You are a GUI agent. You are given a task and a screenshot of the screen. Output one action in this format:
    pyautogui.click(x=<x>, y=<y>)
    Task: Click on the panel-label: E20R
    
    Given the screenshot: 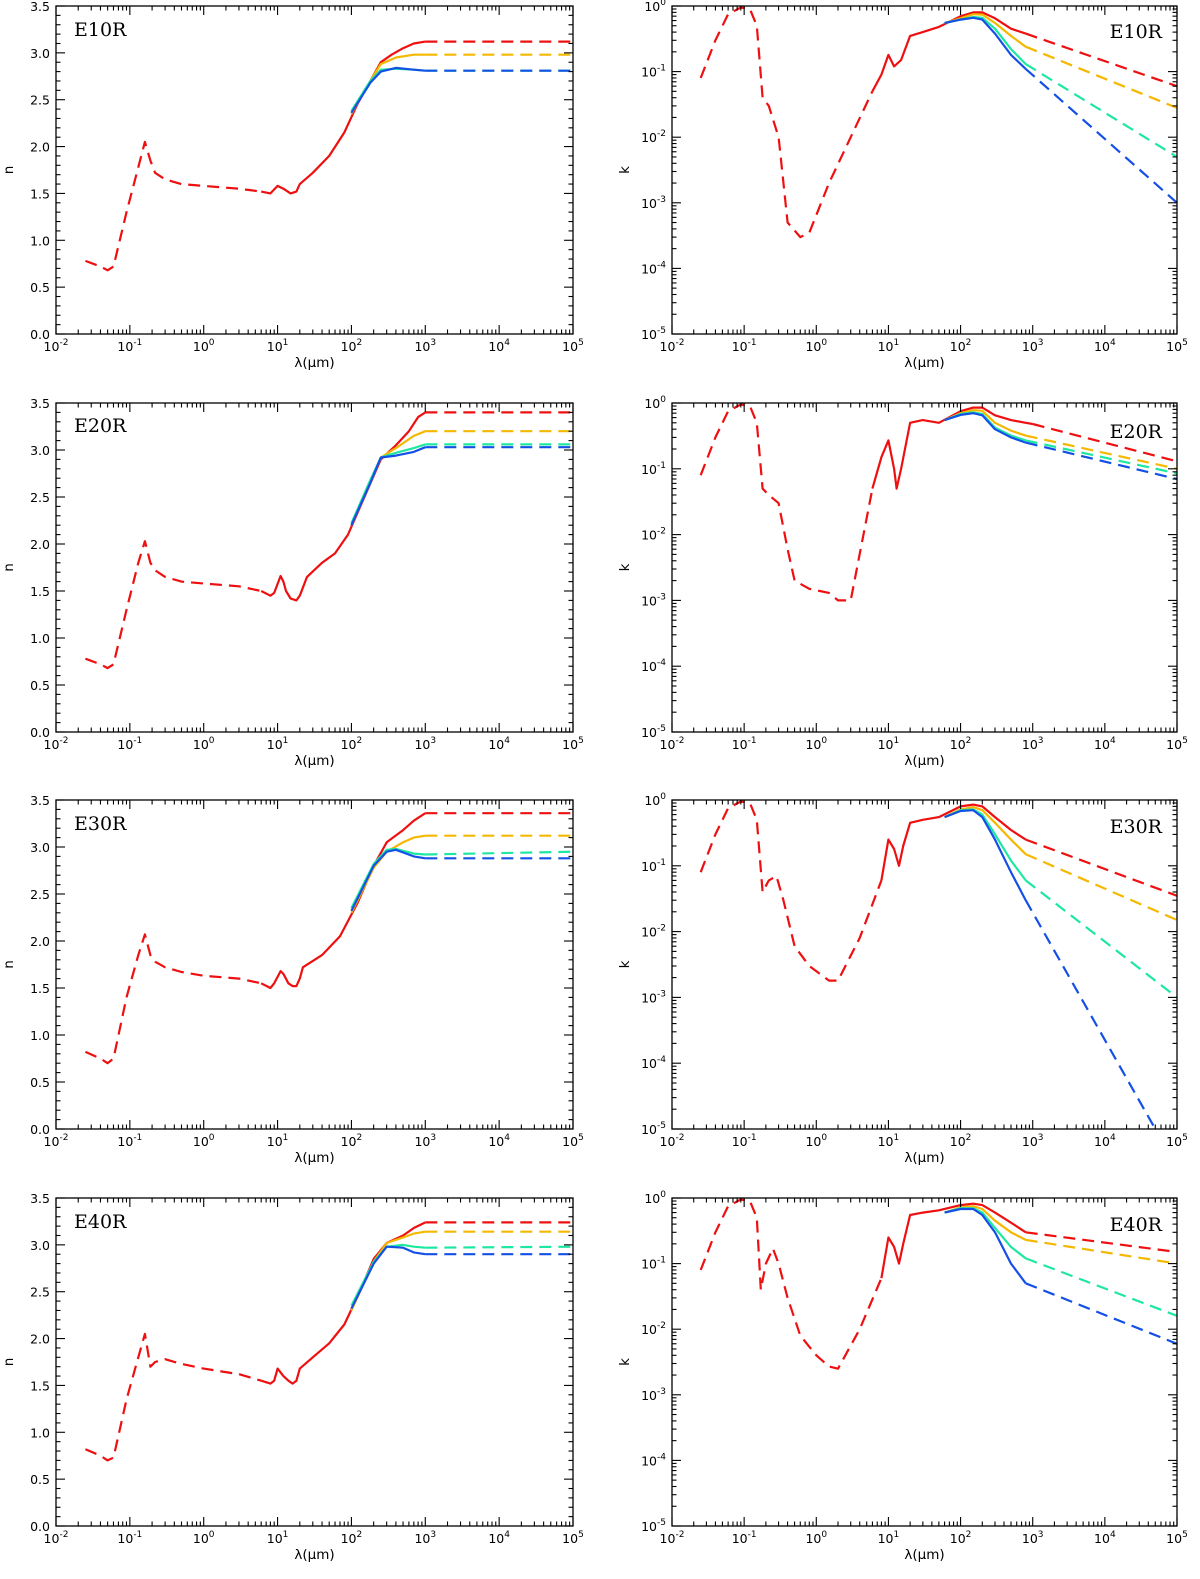 What is the action you would take?
    pyautogui.click(x=100, y=426)
    